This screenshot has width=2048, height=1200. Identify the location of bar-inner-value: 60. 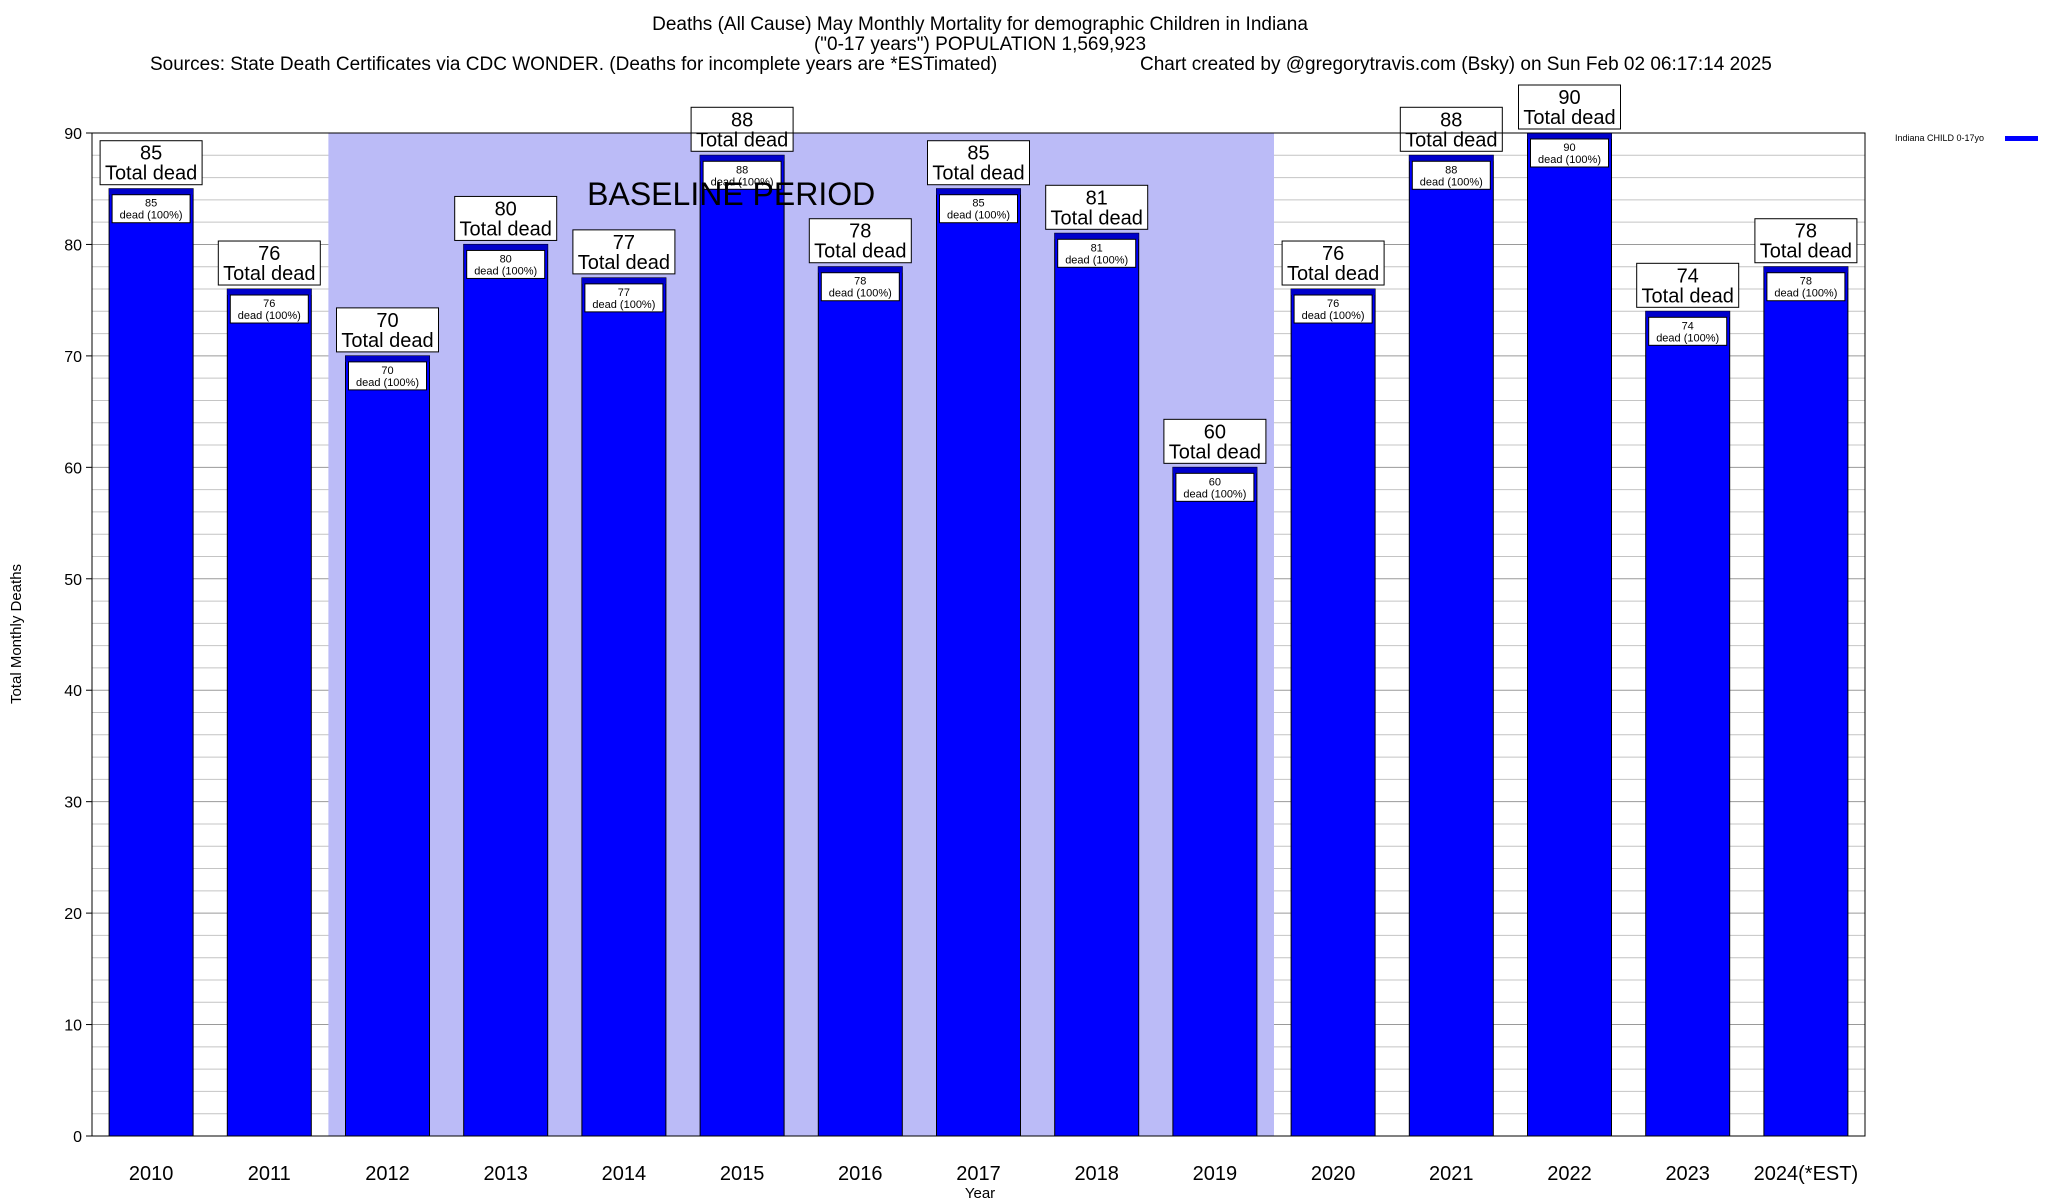
(1215, 482).